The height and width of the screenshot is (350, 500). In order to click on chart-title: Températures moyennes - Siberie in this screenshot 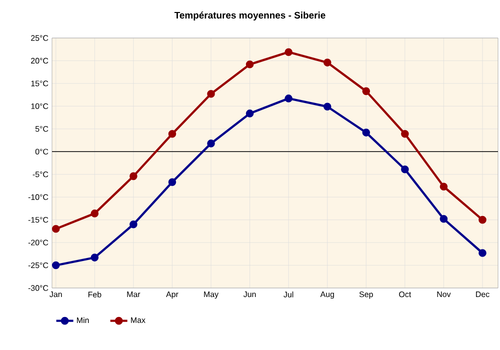, I will do `click(250, 16)`.